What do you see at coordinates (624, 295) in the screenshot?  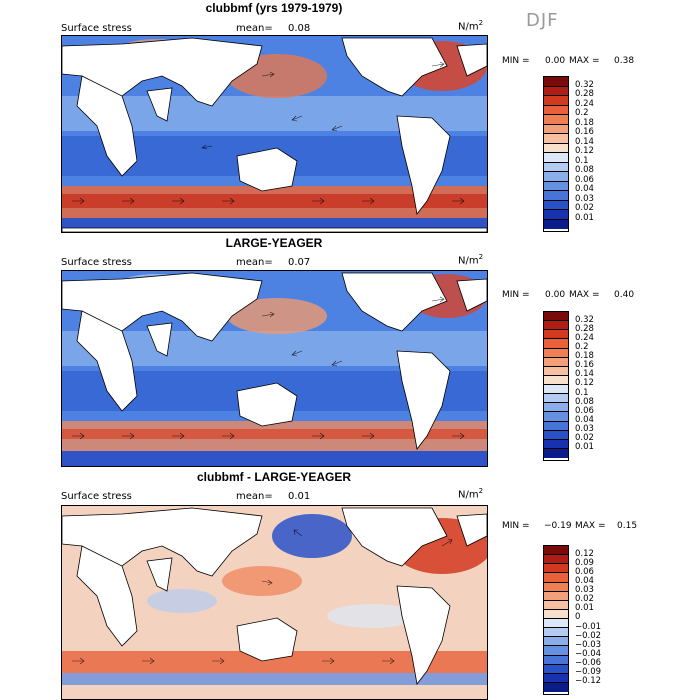 I see `panel-2-max-value: 0.40` at bounding box center [624, 295].